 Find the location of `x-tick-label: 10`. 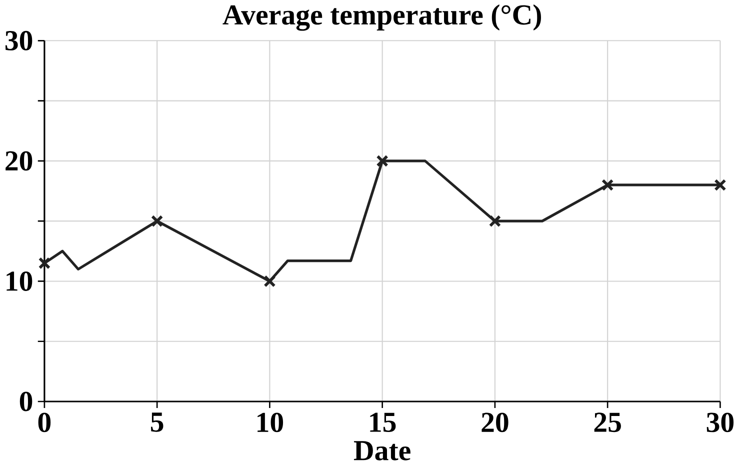

x-tick-label: 10 is located at coordinates (271, 422).